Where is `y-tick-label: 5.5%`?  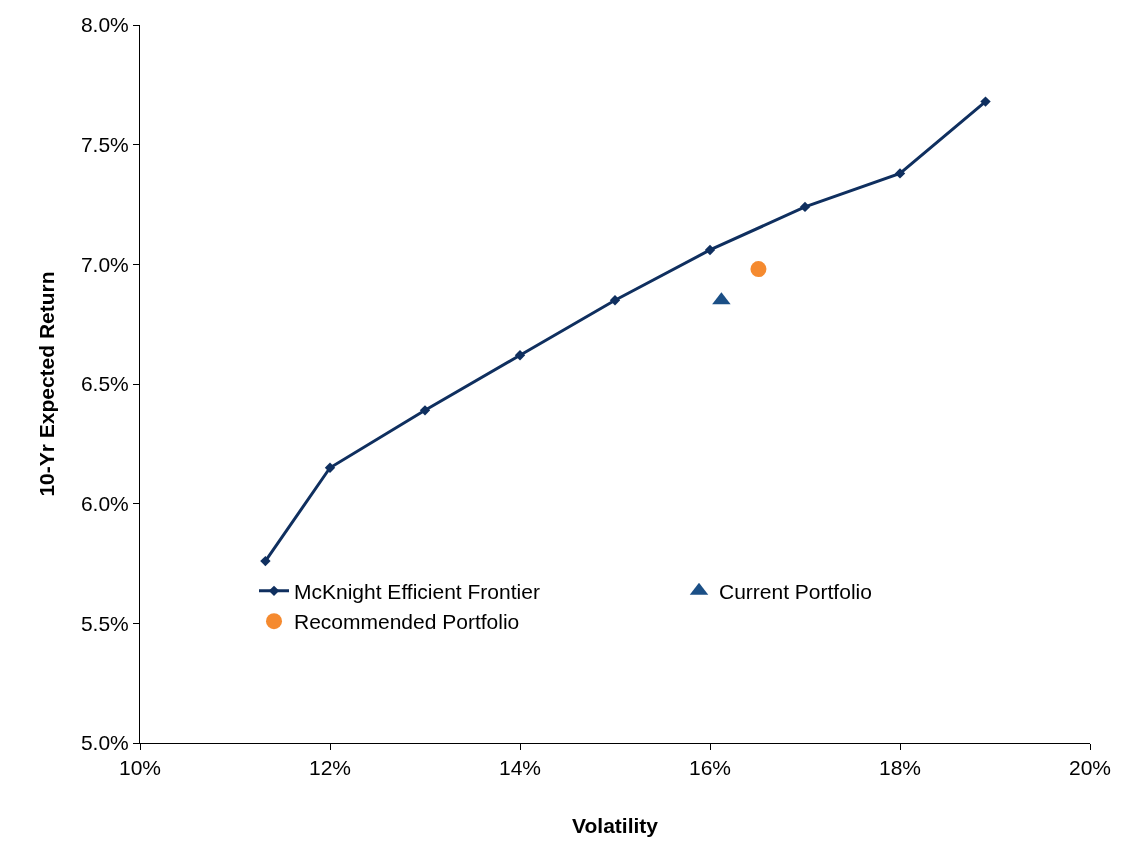 y-tick-label: 5.5% is located at coordinates (104, 623).